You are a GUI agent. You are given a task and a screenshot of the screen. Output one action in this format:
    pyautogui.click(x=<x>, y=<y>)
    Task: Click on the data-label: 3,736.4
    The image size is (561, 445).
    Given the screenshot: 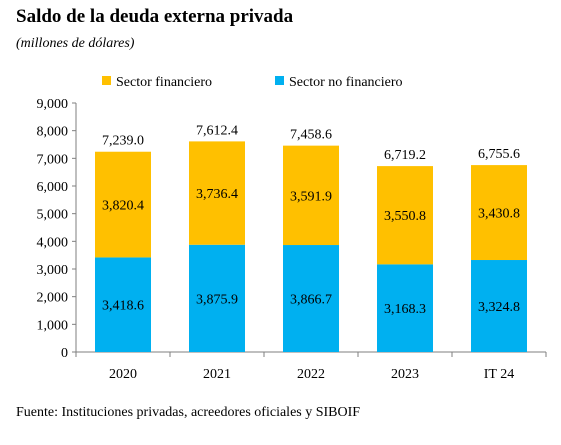 What is the action you would take?
    pyautogui.click(x=217, y=194)
    